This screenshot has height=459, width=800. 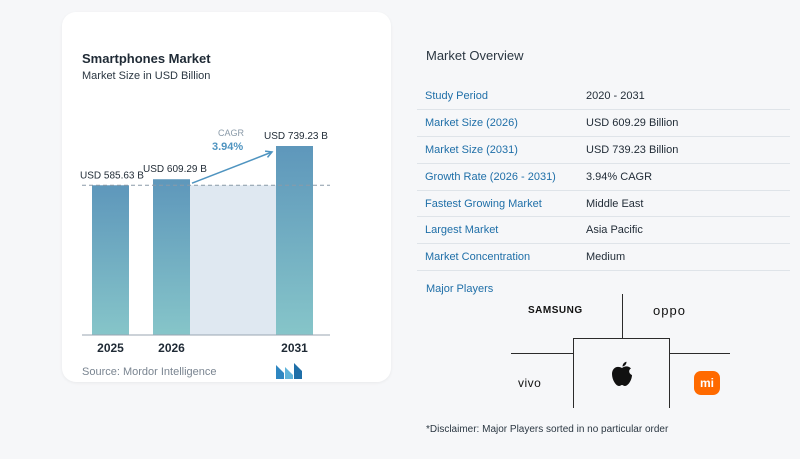 I want to click on overview-row: Growth Rate (2026 - 2031) 3.94% CAGR, so click(x=603, y=177).